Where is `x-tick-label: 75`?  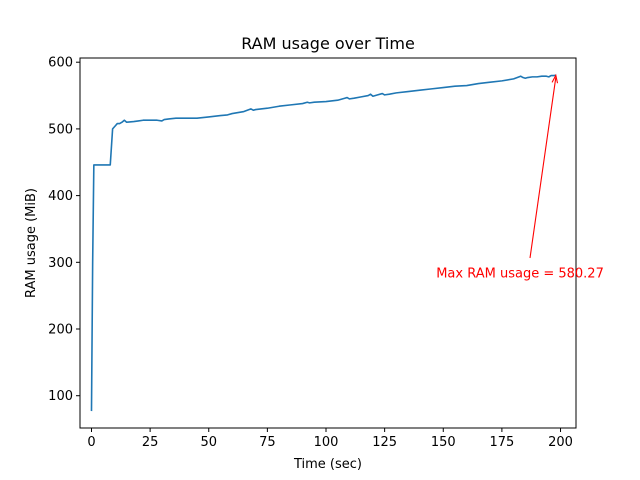 x-tick-label: 75 is located at coordinates (267, 442).